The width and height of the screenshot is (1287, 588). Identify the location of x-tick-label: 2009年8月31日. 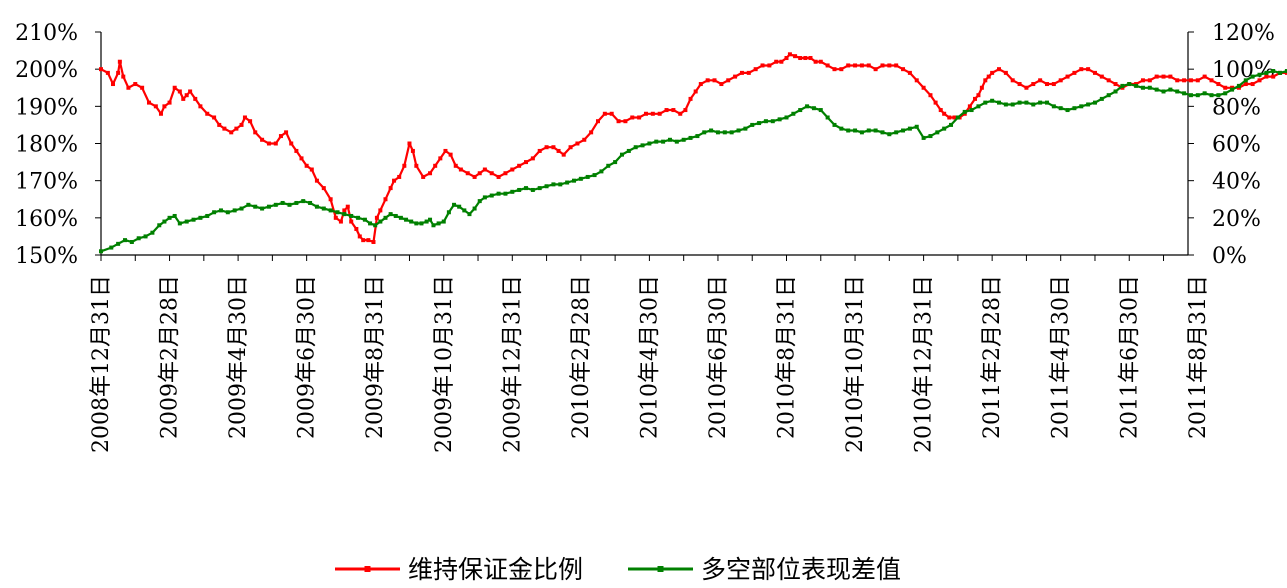
(375, 357).